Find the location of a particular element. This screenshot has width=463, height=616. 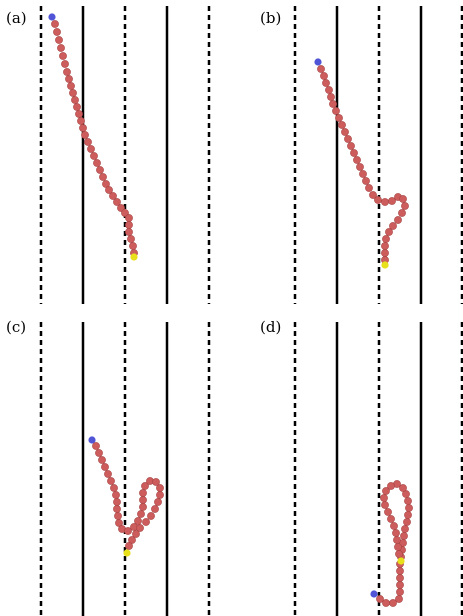

panel-label-c: (c) is located at coordinates (16, 327).